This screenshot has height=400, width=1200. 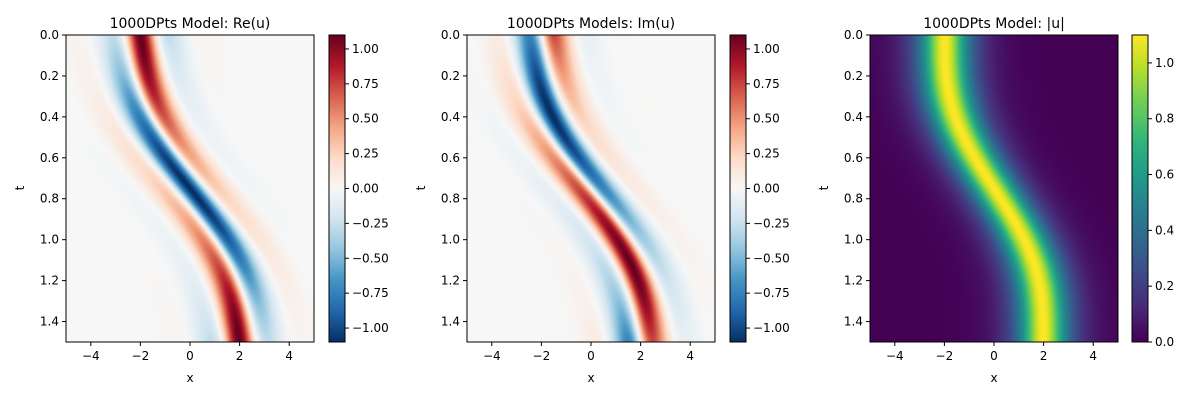 I want to click on ylabel-re: t, so click(x=20, y=187).